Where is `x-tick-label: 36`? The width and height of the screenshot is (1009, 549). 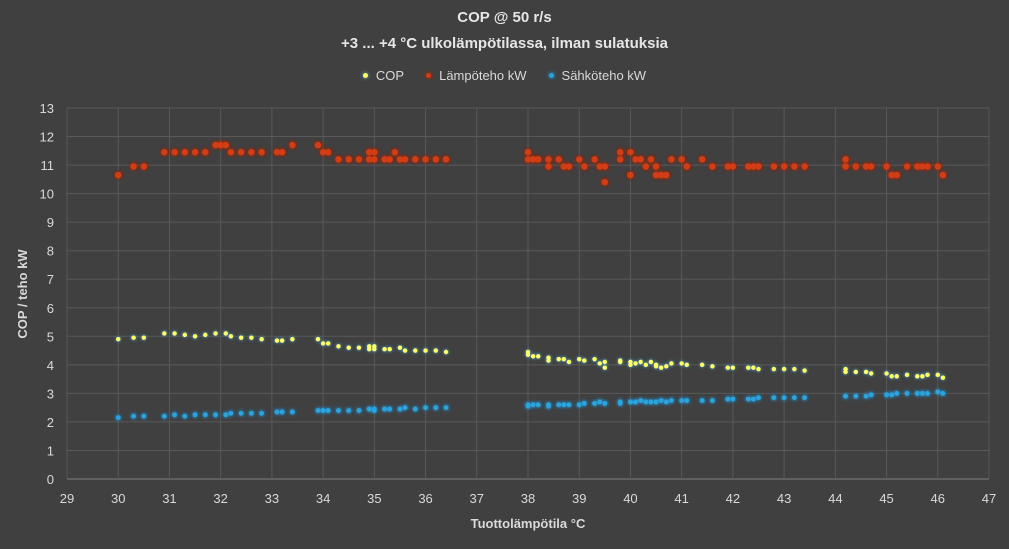
x-tick-label: 36 is located at coordinates (425, 498).